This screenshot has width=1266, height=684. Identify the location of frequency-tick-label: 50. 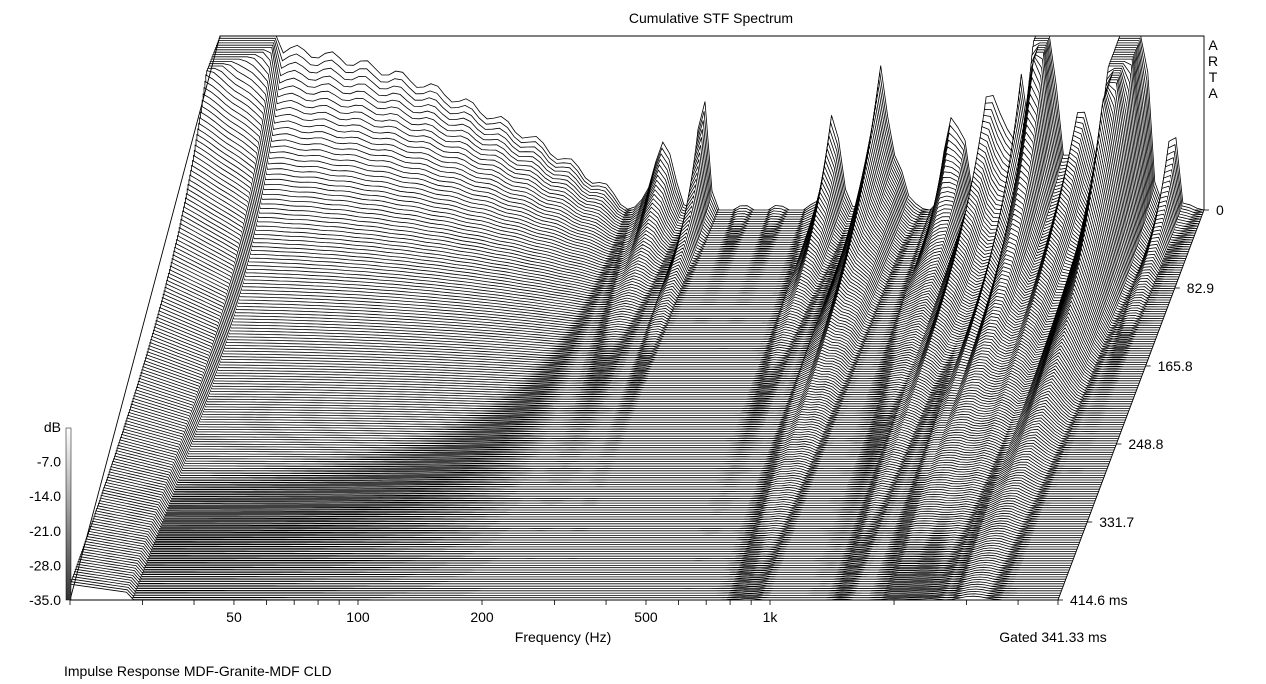
(234, 617).